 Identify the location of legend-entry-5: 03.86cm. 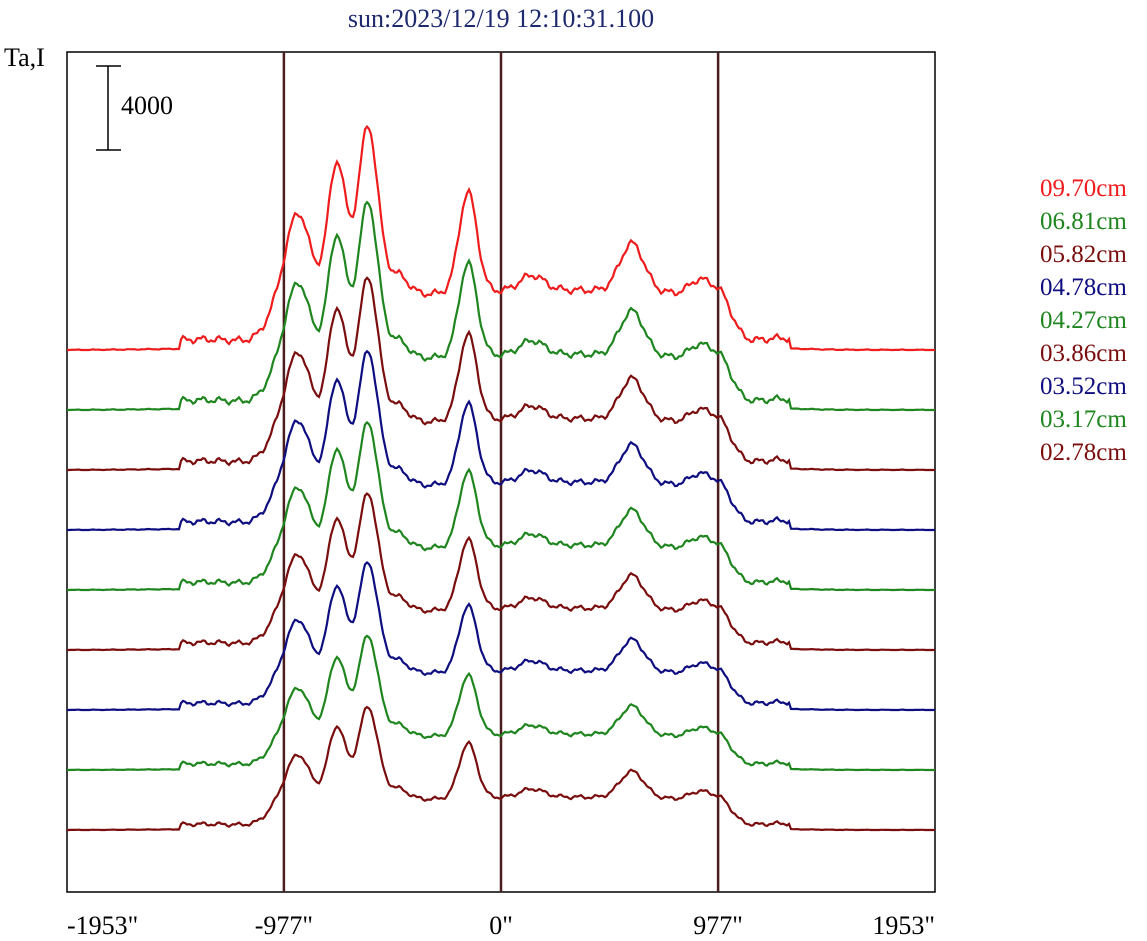
(1083, 353).